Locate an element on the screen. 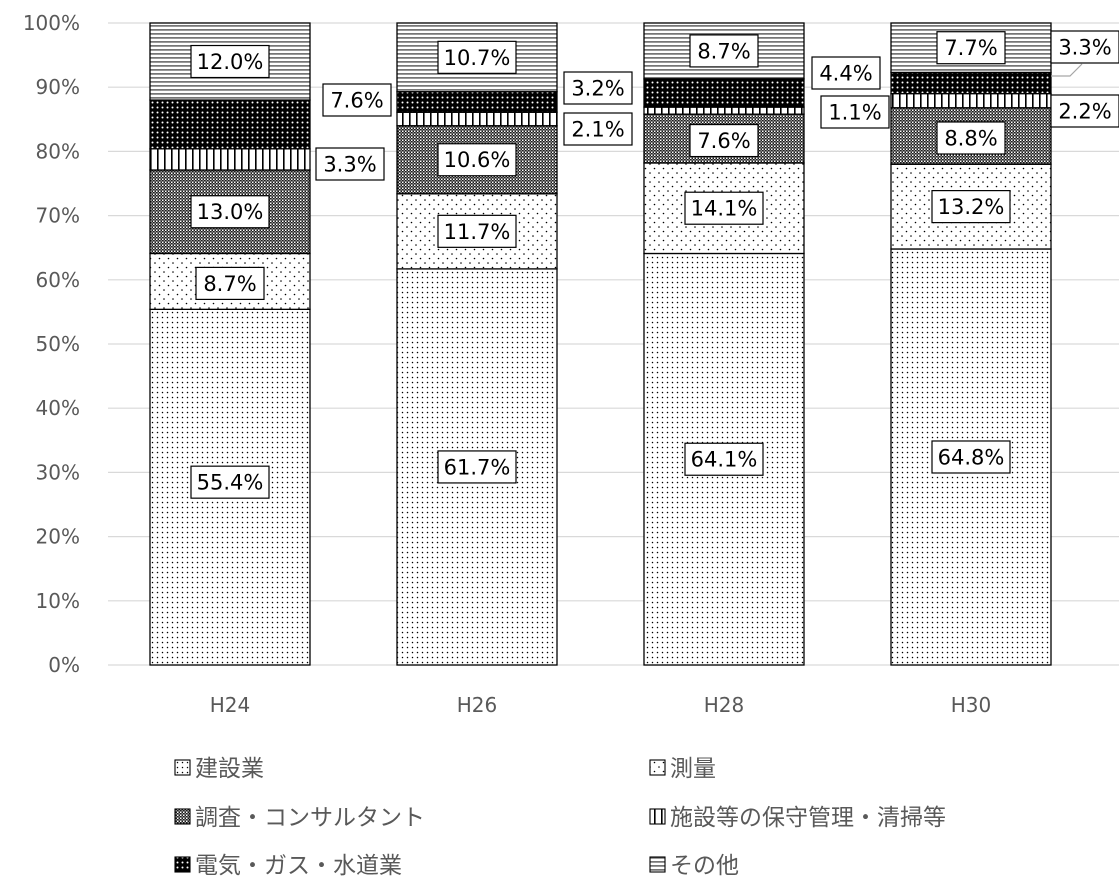 The image size is (1119, 881). data-label: 61.7% is located at coordinates (477, 467).